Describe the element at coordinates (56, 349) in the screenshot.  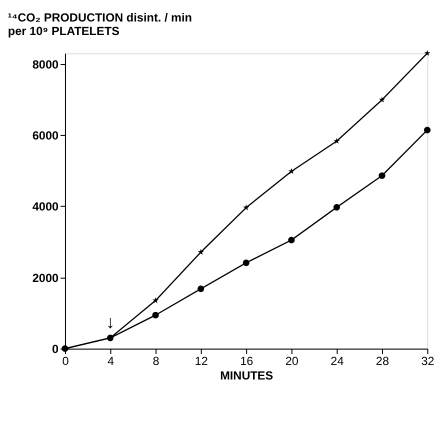
I see `y-tick-label: 0` at that location.